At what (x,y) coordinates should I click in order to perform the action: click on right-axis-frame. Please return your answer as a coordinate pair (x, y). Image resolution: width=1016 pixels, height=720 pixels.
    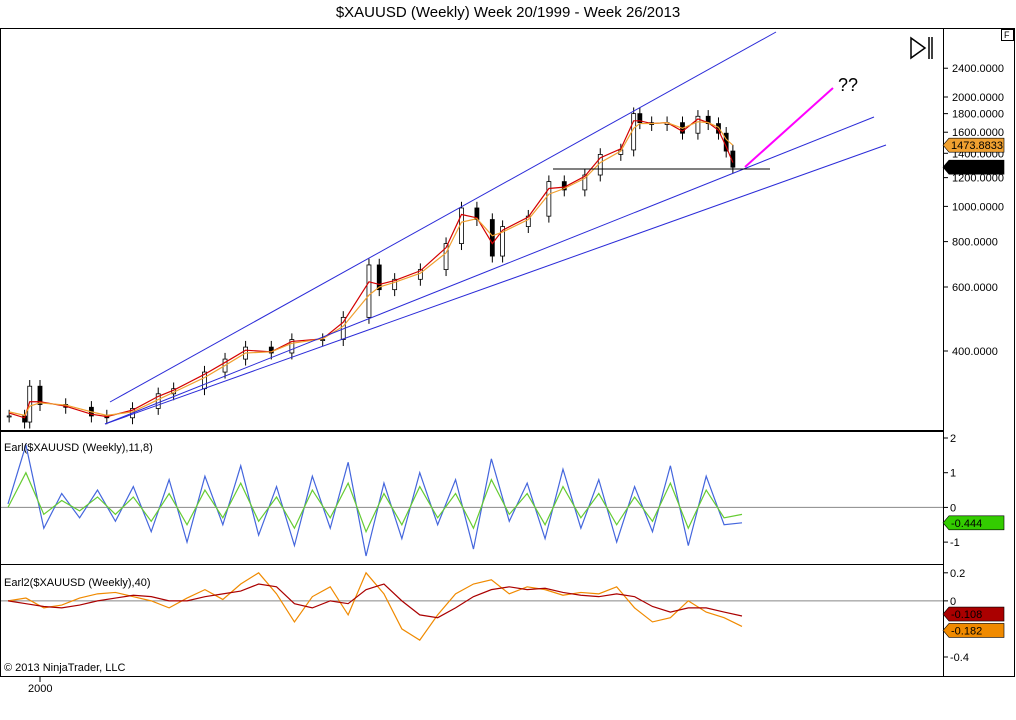
    Looking at the image, I should click on (979, 352).